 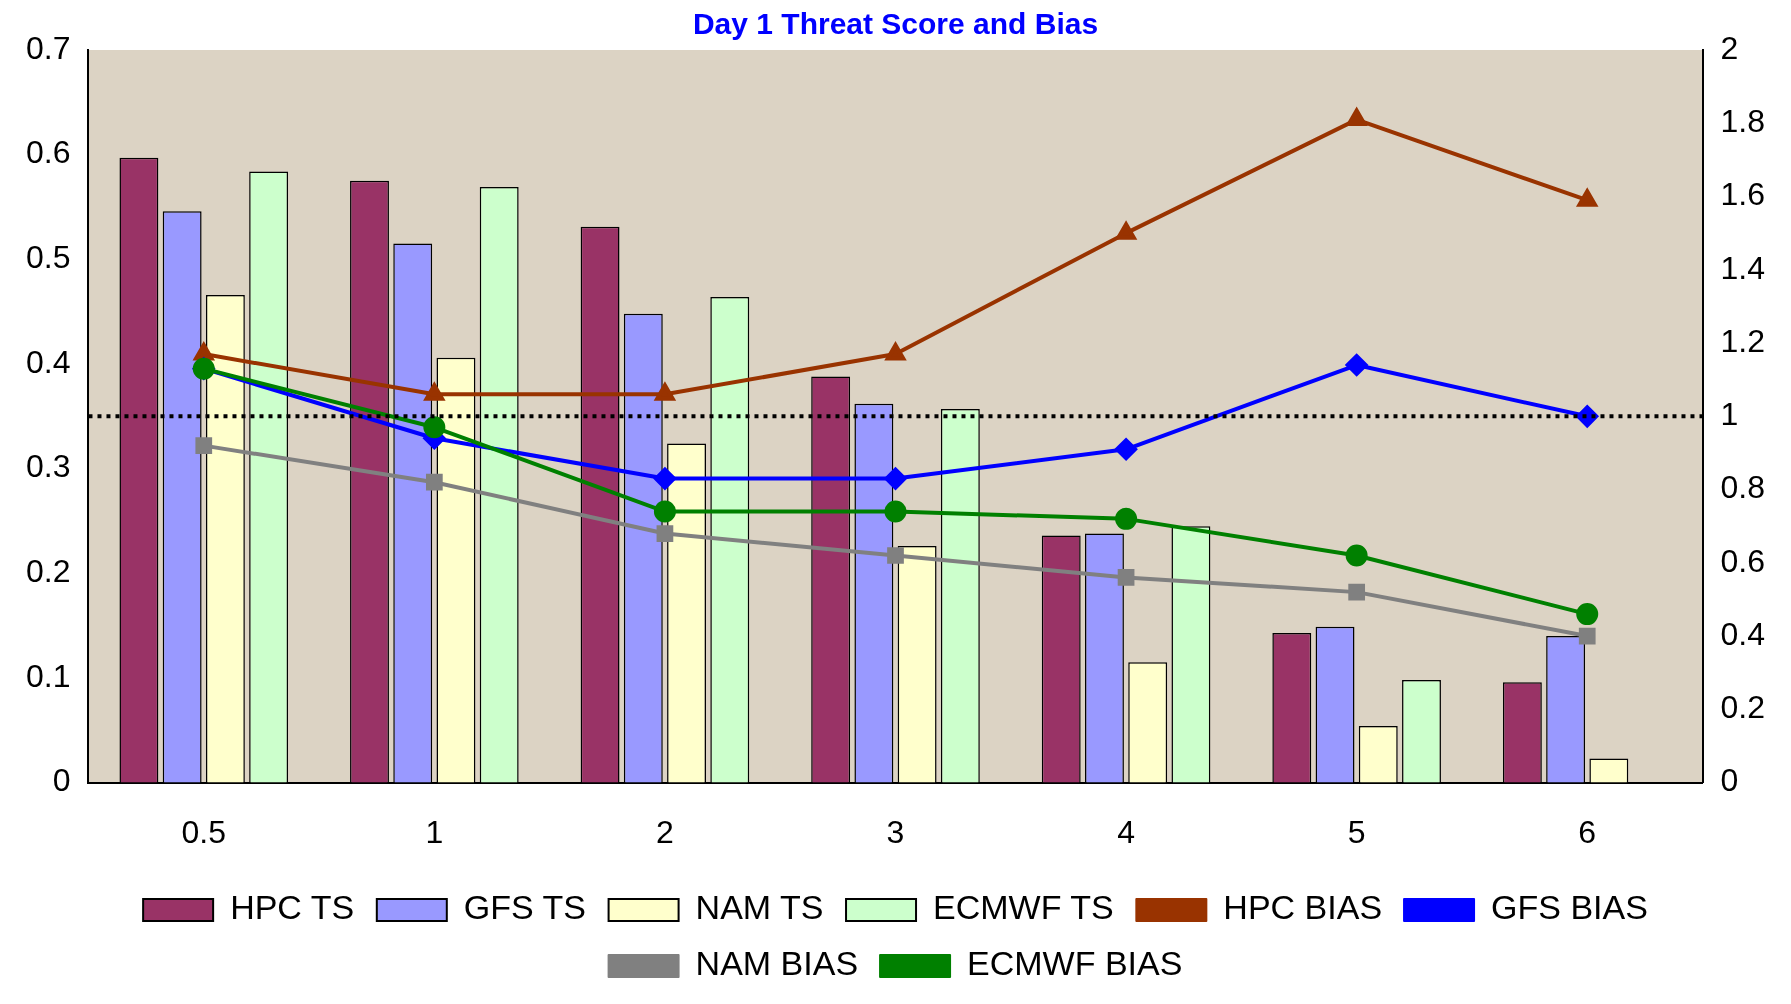 What do you see at coordinates (1742, 560) in the screenshot?
I see `y2-tick-label: 0.6` at bounding box center [1742, 560].